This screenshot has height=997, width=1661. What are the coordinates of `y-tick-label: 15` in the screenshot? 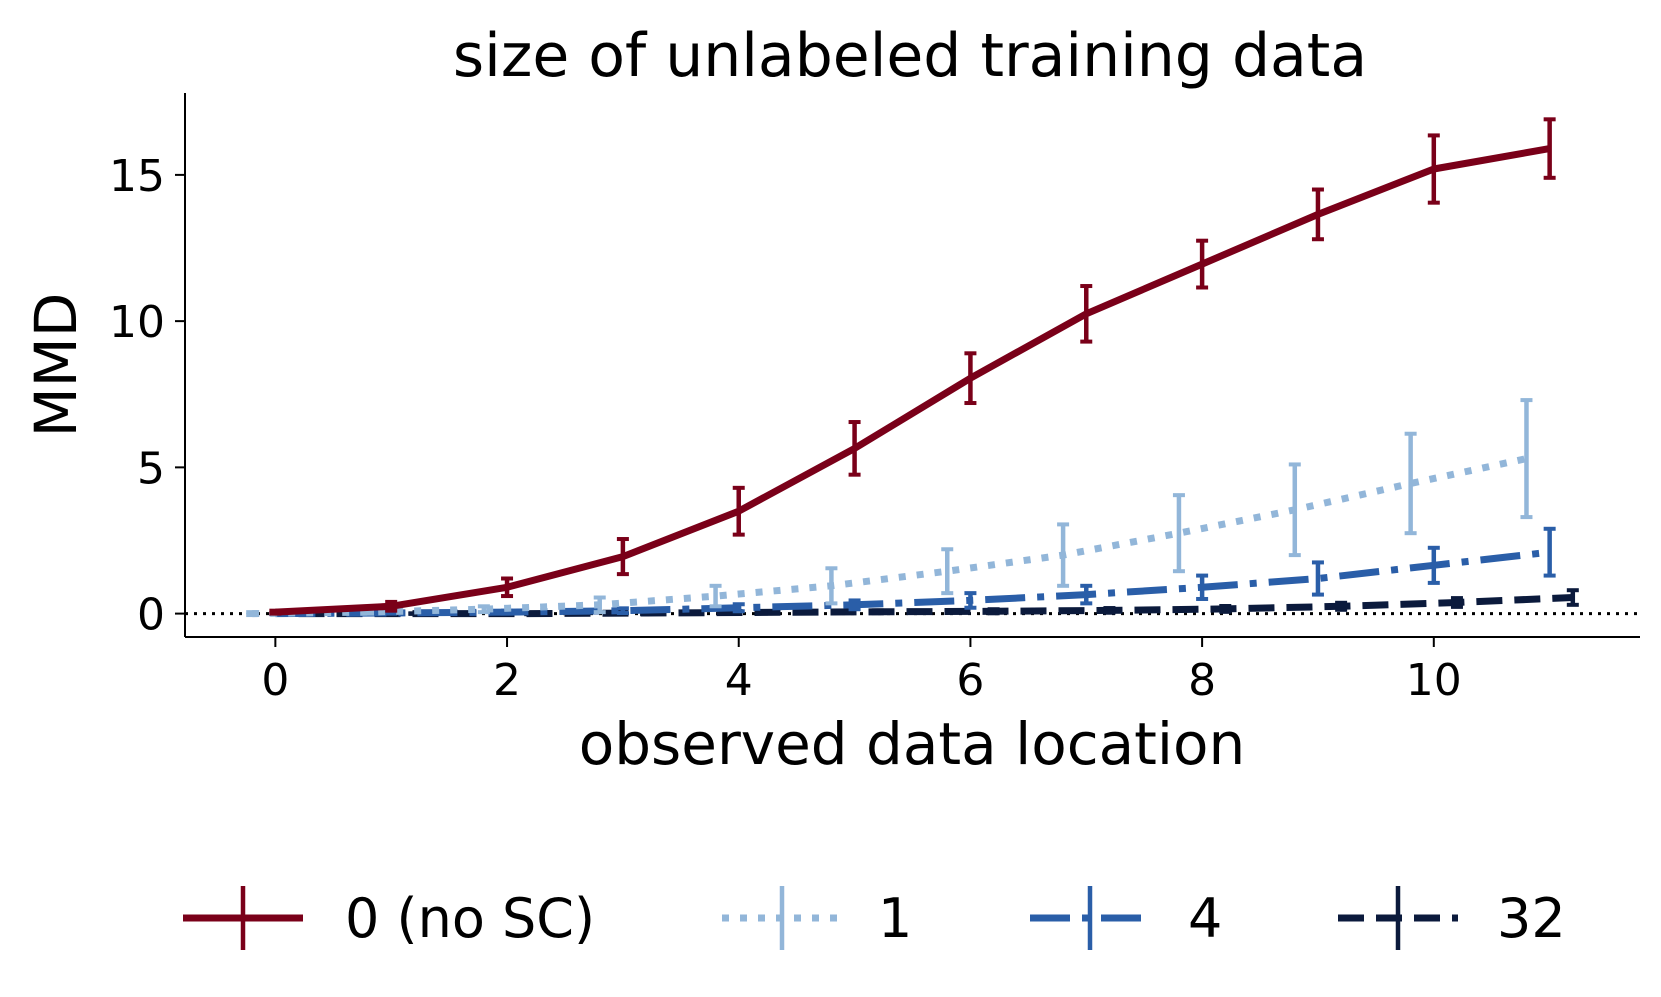 It's located at (137, 176).